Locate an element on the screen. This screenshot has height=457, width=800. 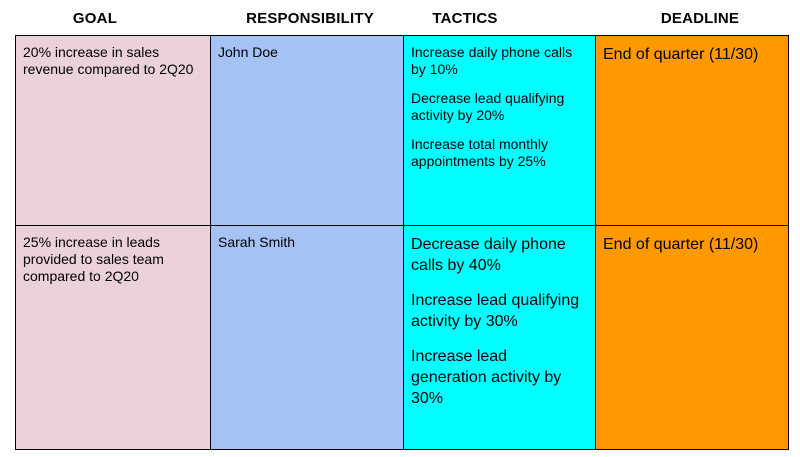
responsibility-cell: John Doe is located at coordinates (307, 130).